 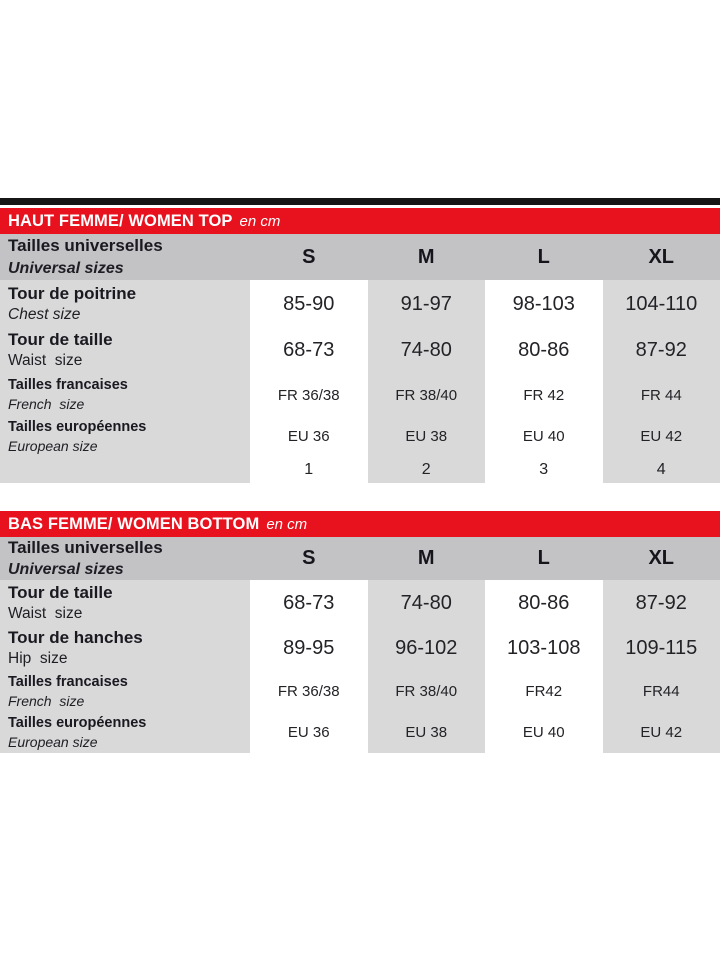 I want to click on row-size-number: 1 2 3 4, so click(x=360, y=469).